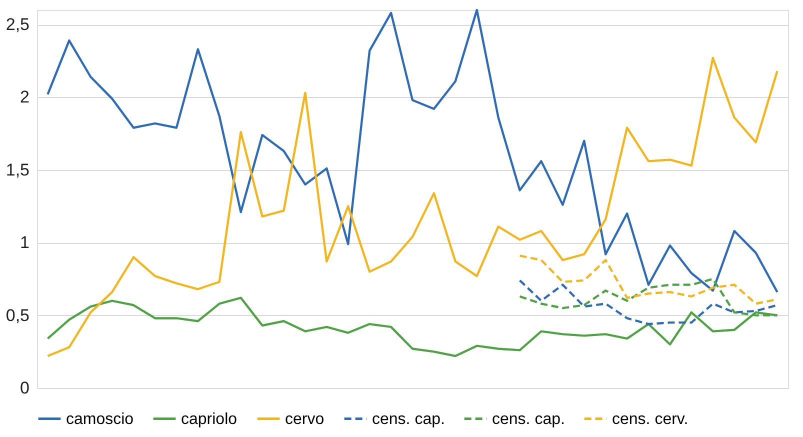 Image resolution: width=803 pixels, height=437 pixels. Describe the element at coordinates (100, 419) in the screenshot. I see `legend-label: camoscio` at that location.